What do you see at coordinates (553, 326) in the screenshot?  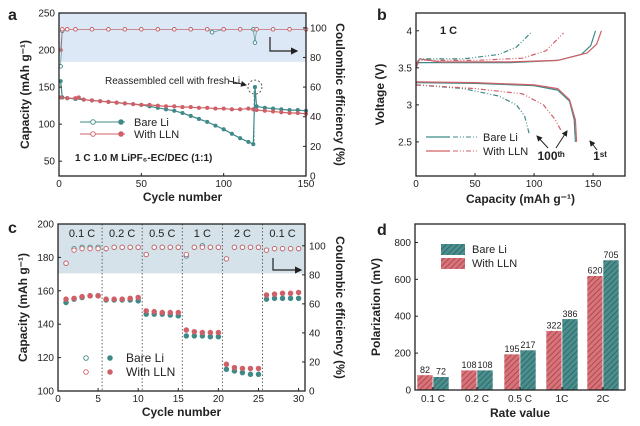 I see `bar-value-label: 322` at bounding box center [553, 326].